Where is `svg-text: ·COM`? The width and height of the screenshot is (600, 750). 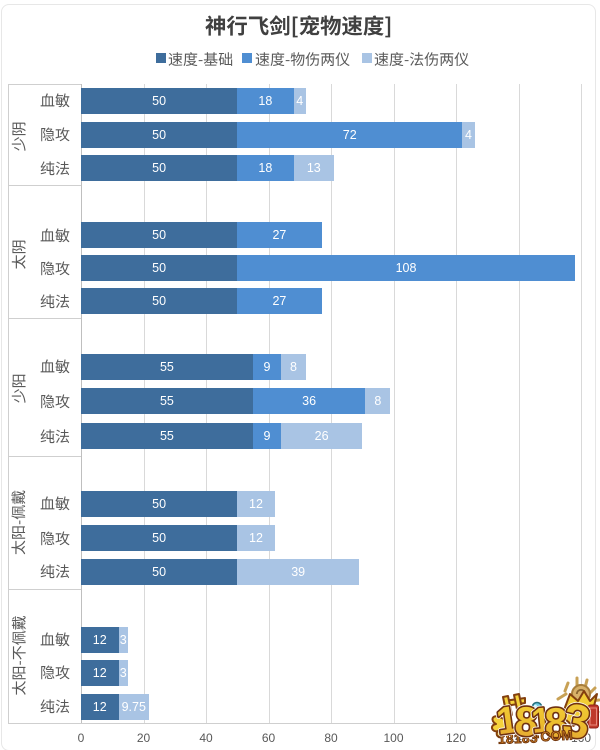 svg-text: ·COM is located at coordinates (554, 736).